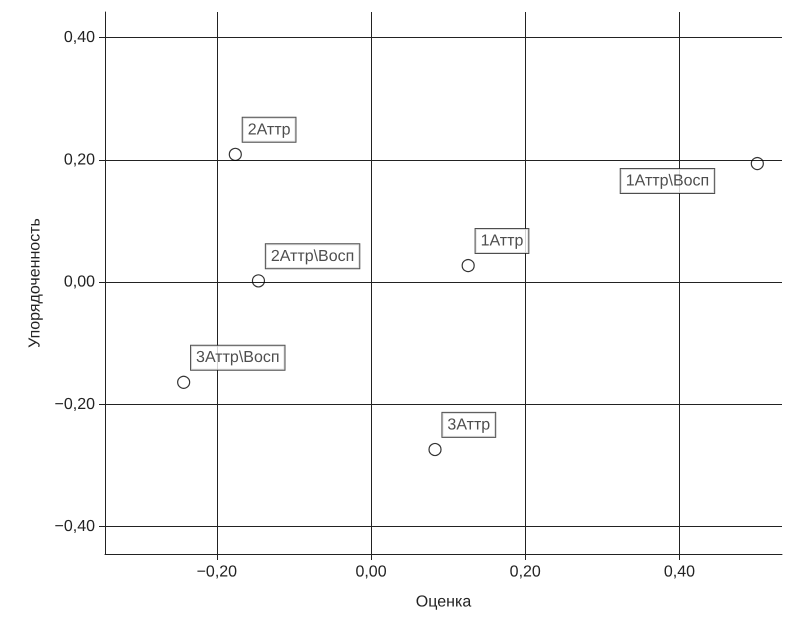  Describe the element at coordinates (35, 283) in the screenshot. I see `y-axis-title: Упорядоченность` at that location.